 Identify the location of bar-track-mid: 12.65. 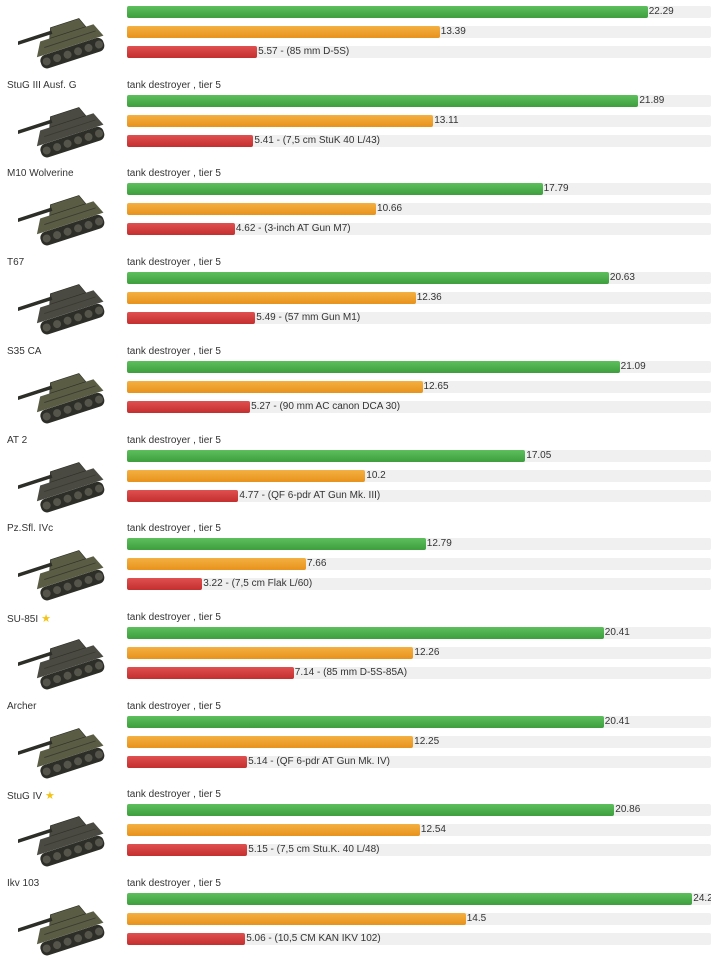
(419, 386).